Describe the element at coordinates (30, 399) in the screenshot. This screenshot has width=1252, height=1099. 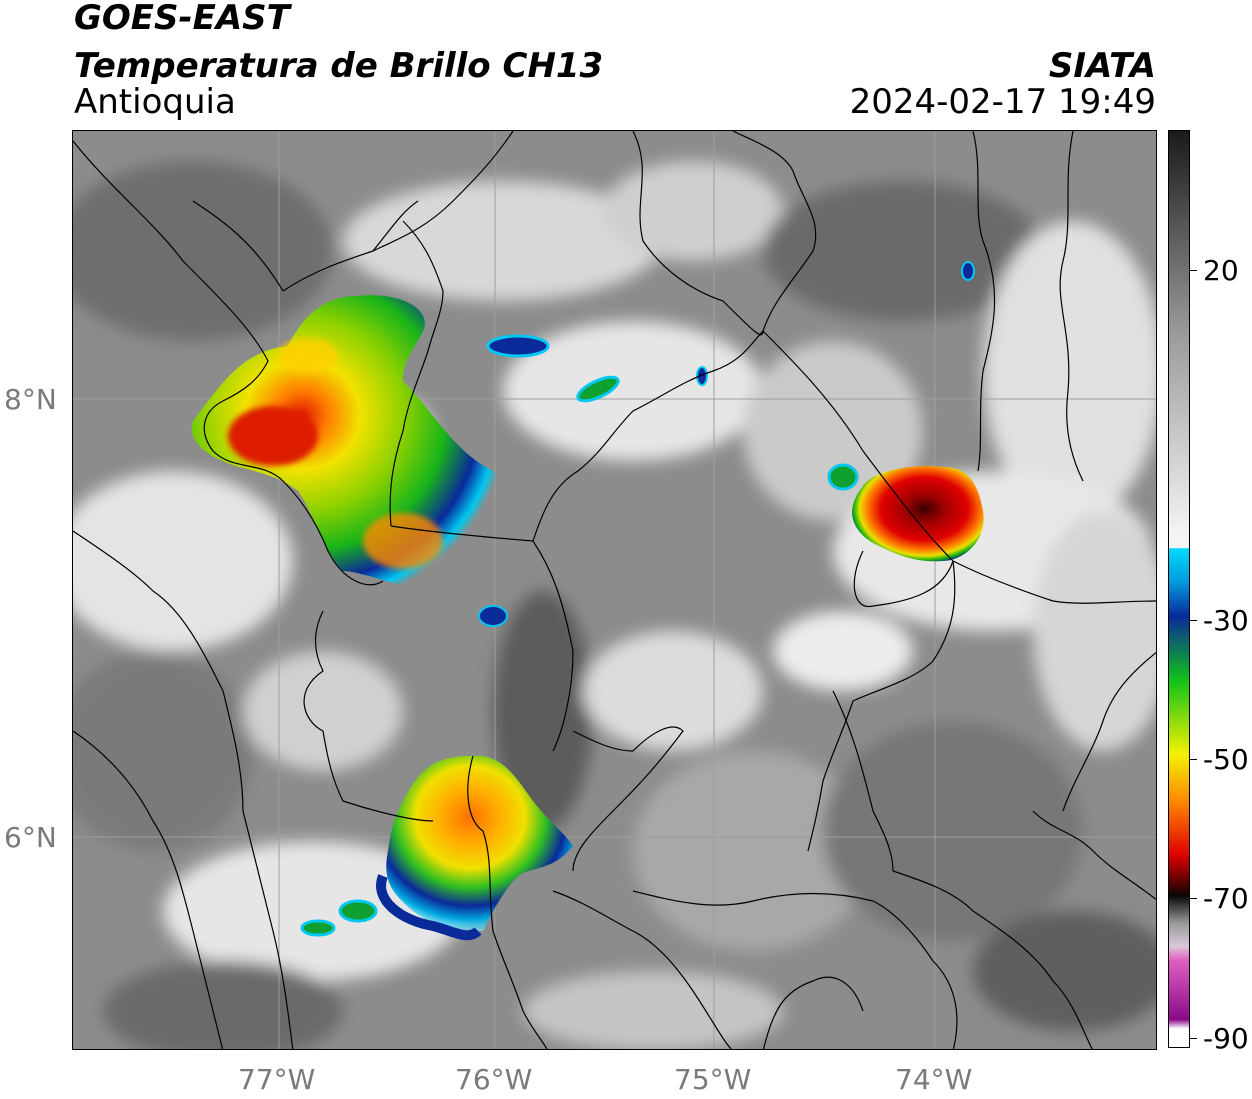
I see `lat-label-8n: 8°N` at that location.